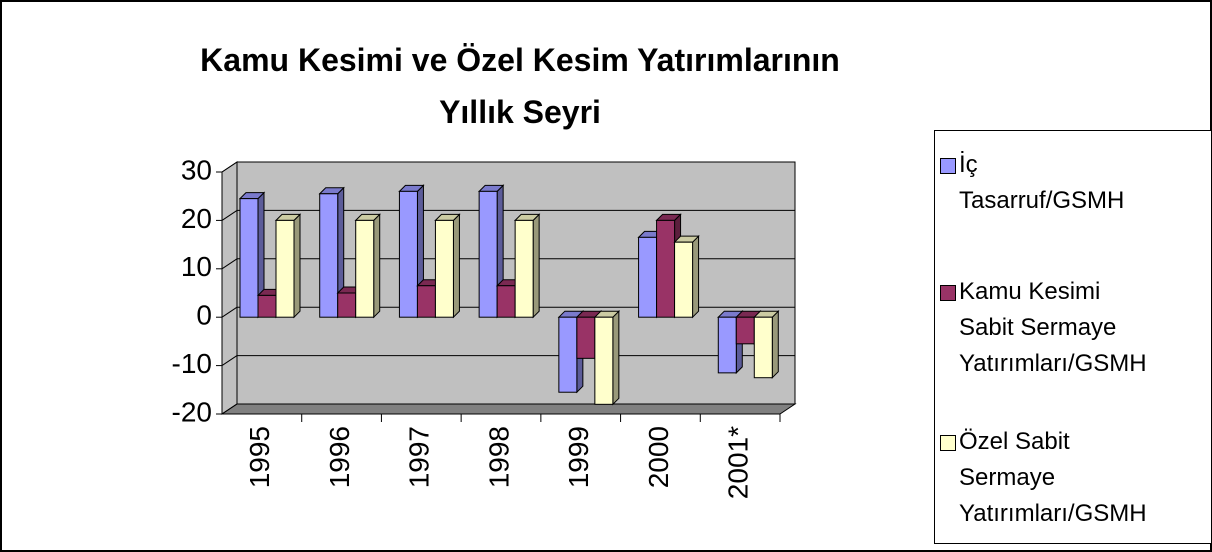 This screenshot has height=552, width=1212. I want to click on x-tick-label: 2000, so click(658, 457).